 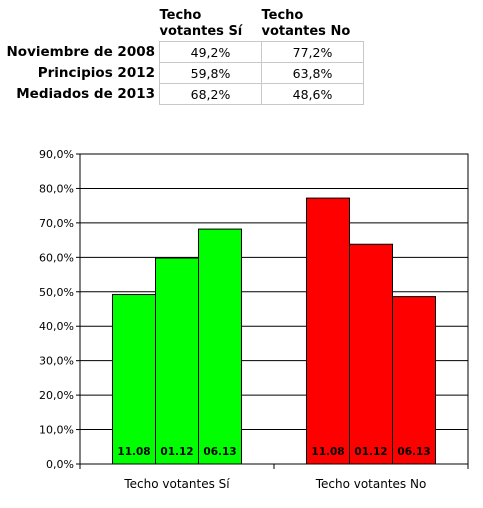 I want to click on table-cell: 59,8%, so click(x=210, y=73).